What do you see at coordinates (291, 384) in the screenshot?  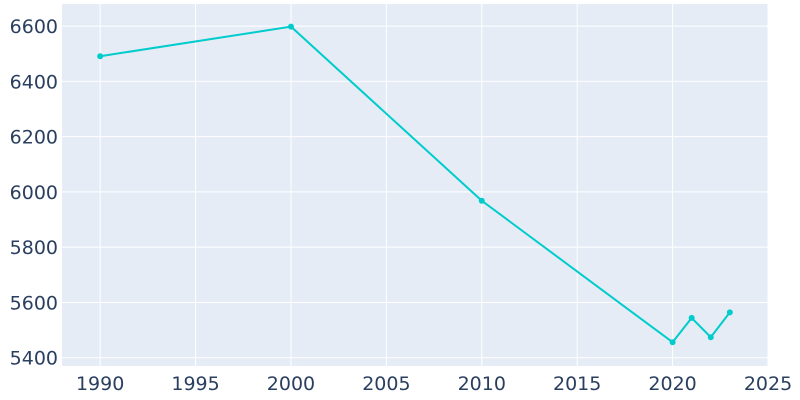 I see `x-tick-label: 2000` at bounding box center [291, 384].